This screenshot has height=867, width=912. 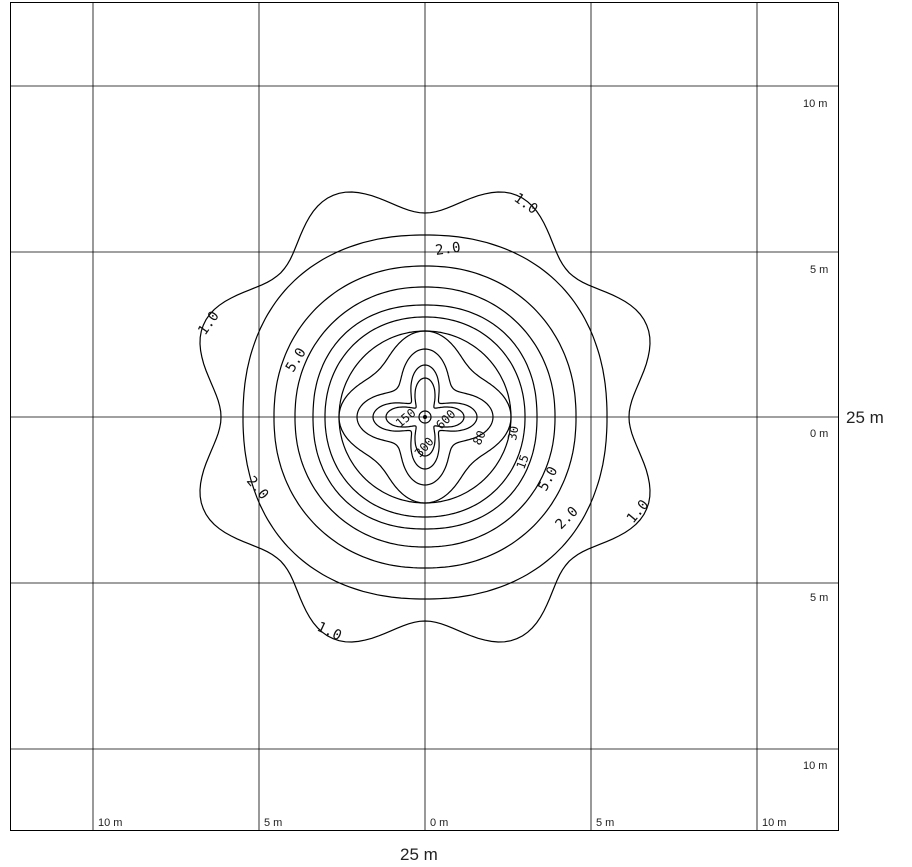 I want to click on contour-level-a, so click(x=425, y=417).